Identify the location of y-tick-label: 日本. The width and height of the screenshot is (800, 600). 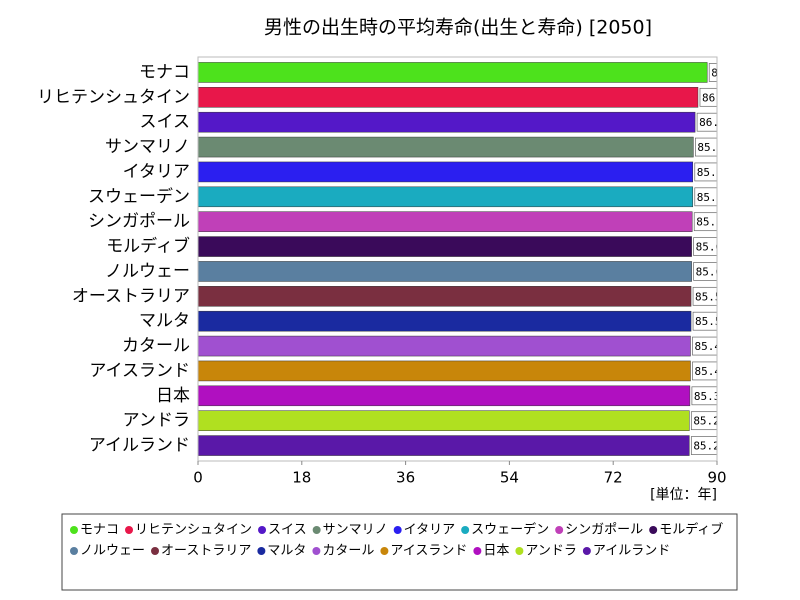
(173, 396).